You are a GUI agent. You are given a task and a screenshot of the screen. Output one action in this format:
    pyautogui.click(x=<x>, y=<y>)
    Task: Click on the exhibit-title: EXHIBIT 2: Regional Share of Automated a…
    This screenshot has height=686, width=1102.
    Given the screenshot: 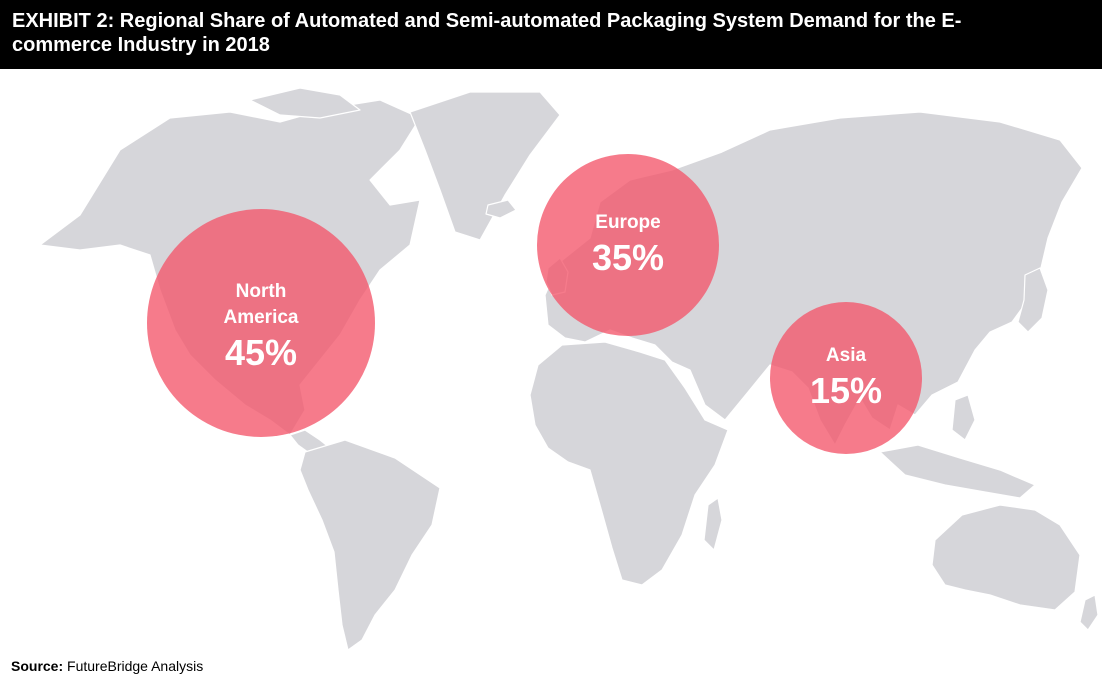 What is the action you would take?
    pyautogui.click(x=487, y=33)
    